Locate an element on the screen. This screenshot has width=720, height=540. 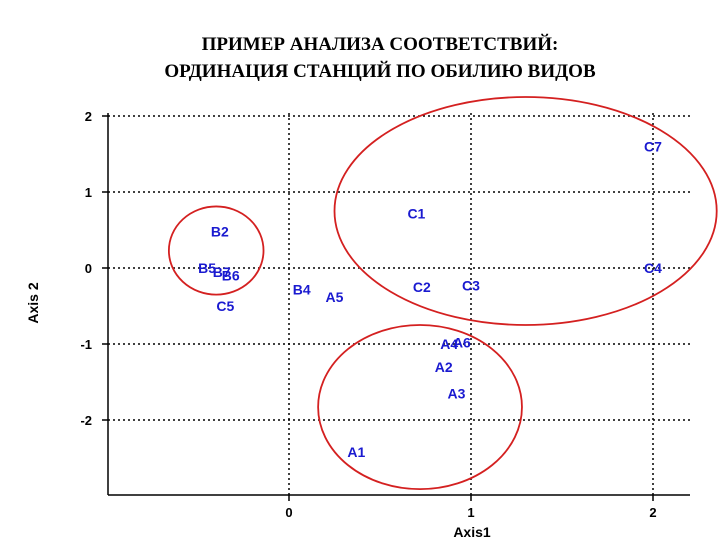
chart-title-line-2: ОРДИНАЦИЯ СТАНЦИЙ ПО ОБИЛИЮ ВИДОВ is located at coordinates (380, 71).